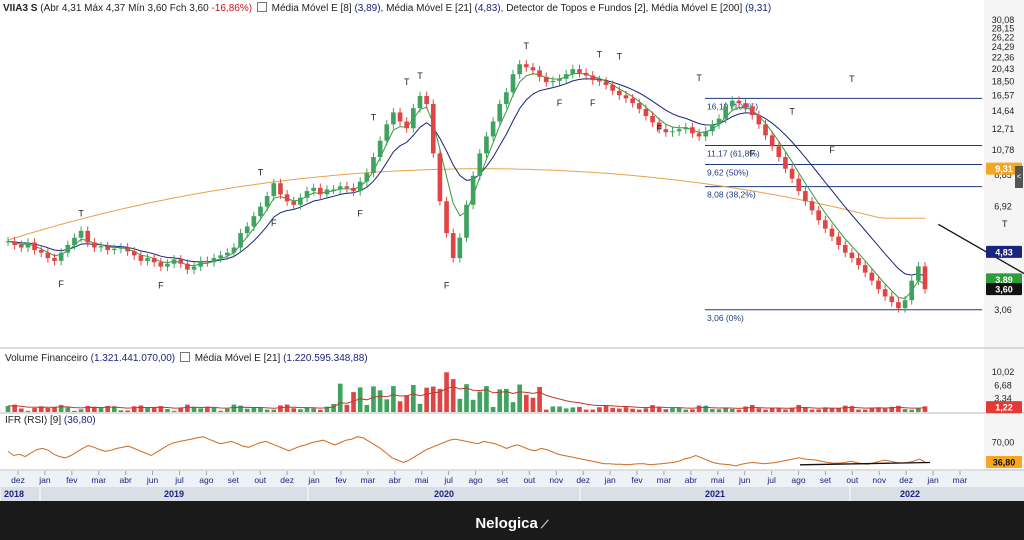 The width and height of the screenshot is (1024, 540). What do you see at coordinates (1003, 150) in the screenshot?
I see `price-tick-label: 10,78` at bounding box center [1003, 150].